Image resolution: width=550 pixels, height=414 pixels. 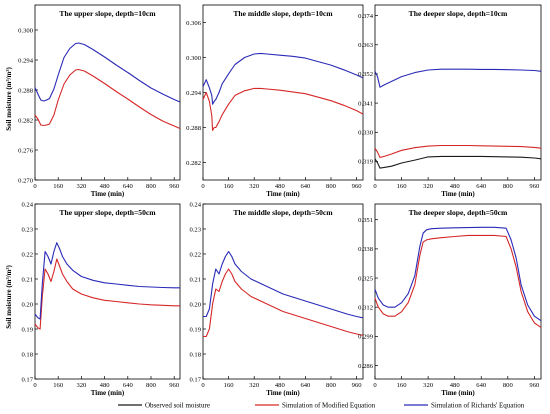 What do you see at coordinates (366, 278) in the screenshot?
I see `y-tick-label: 0.325` at bounding box center [366, 278].